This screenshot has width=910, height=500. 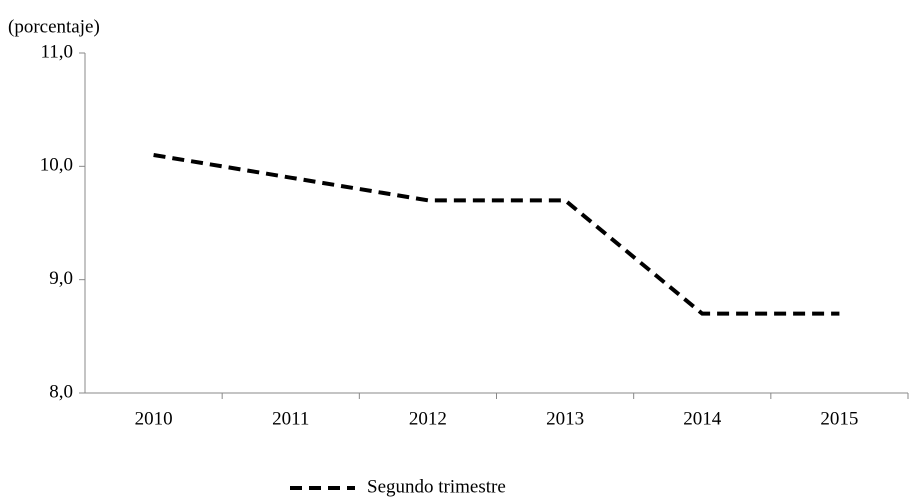 What do you see at coordinates (56, 165) in the screenshot?
I see `y-tick-label: 10,0` at bounding box center [56, 165].